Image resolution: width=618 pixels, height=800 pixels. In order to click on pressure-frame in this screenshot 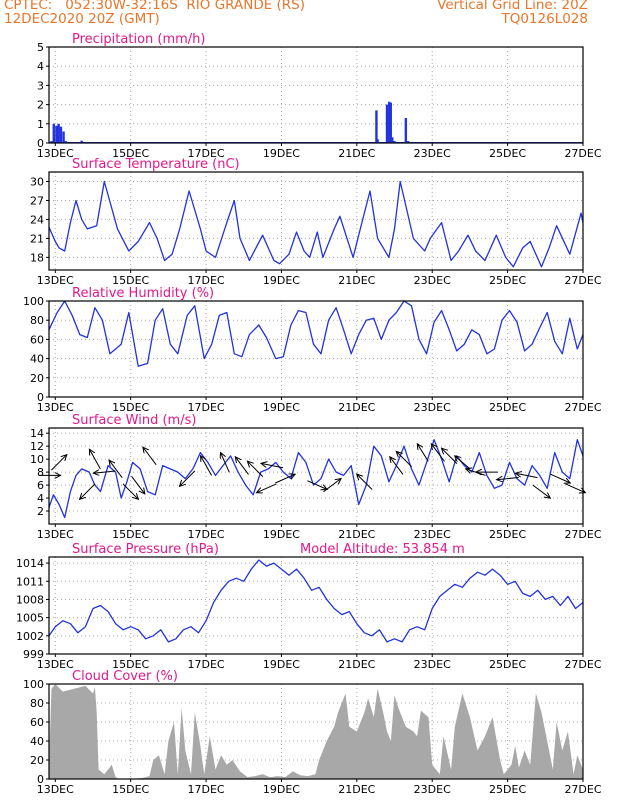, I will do `click(316, 605)`.